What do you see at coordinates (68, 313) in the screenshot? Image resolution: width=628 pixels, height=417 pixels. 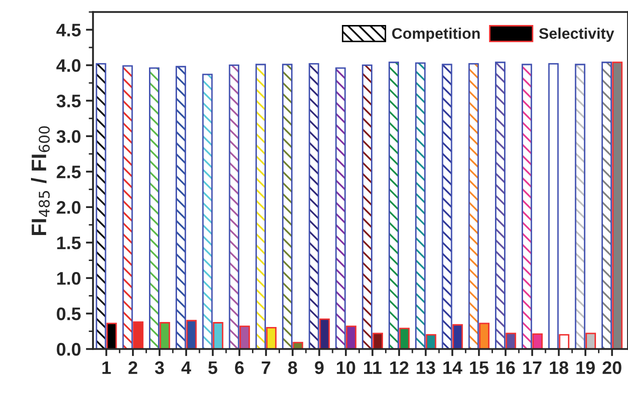 I see `y-tick-label: 0.5` at bounding box center [68, 313].